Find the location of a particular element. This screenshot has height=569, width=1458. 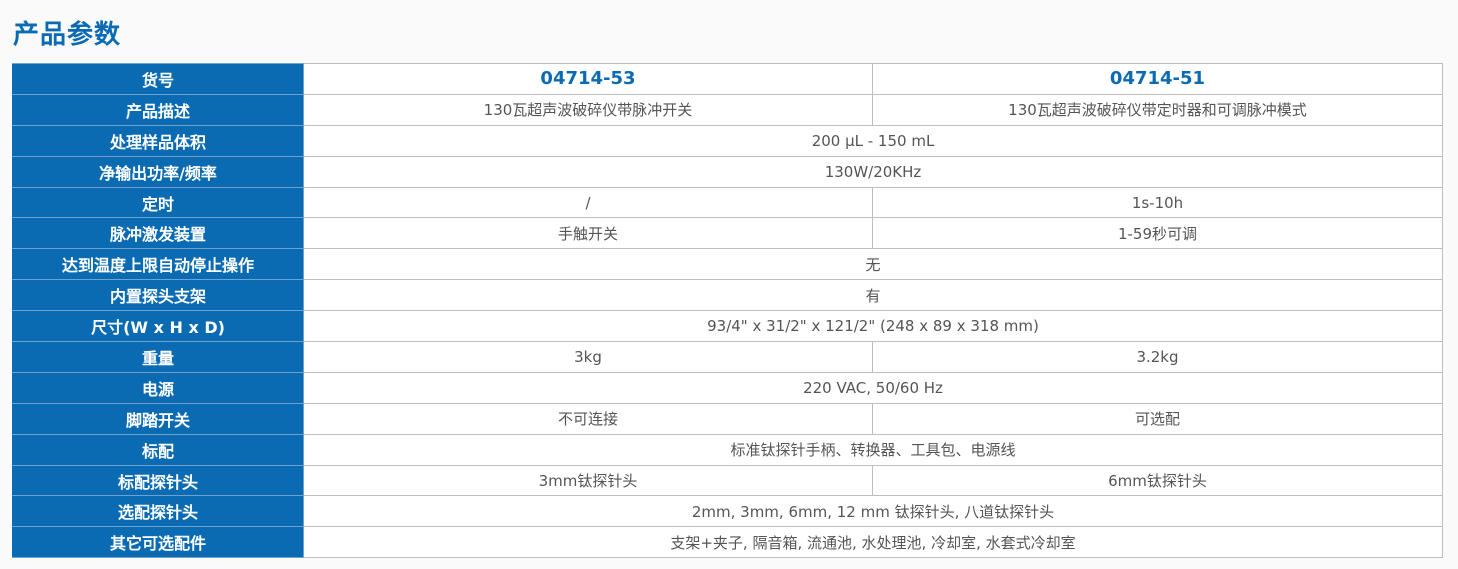

table-row: 重量 3kg 3.2kg is located at coordinates (727, 357).